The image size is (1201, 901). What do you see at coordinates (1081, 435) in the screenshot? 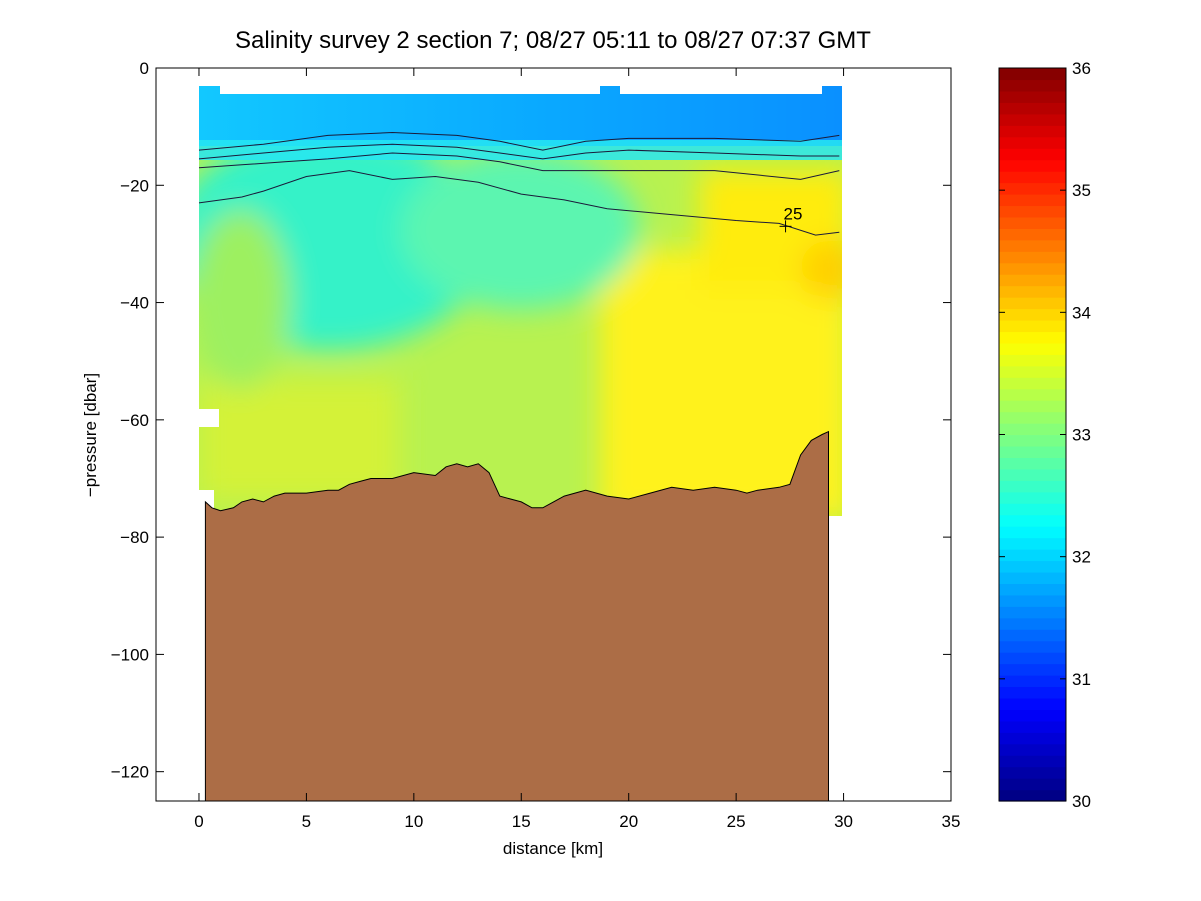
I see `colorbar-tick-label: 33` at bounding box center [1081, 435].